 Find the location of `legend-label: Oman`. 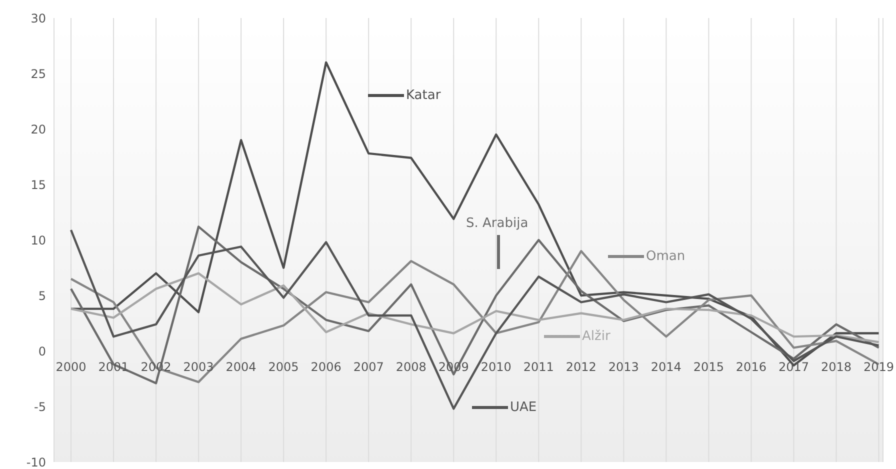

legend-label: Oman is located at coordinates (666, 256).